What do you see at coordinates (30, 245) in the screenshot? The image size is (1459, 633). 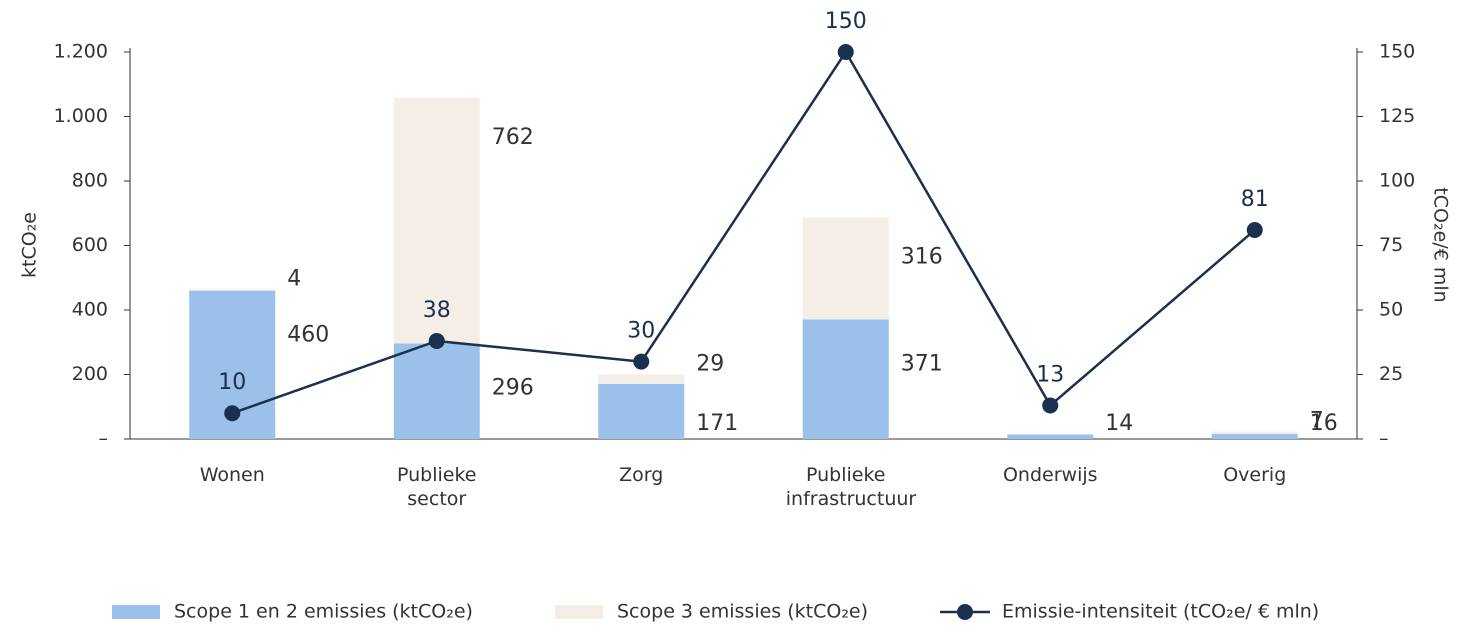 I see `y-axis-label: ktCO₂e` at bounding box center [30, 245].